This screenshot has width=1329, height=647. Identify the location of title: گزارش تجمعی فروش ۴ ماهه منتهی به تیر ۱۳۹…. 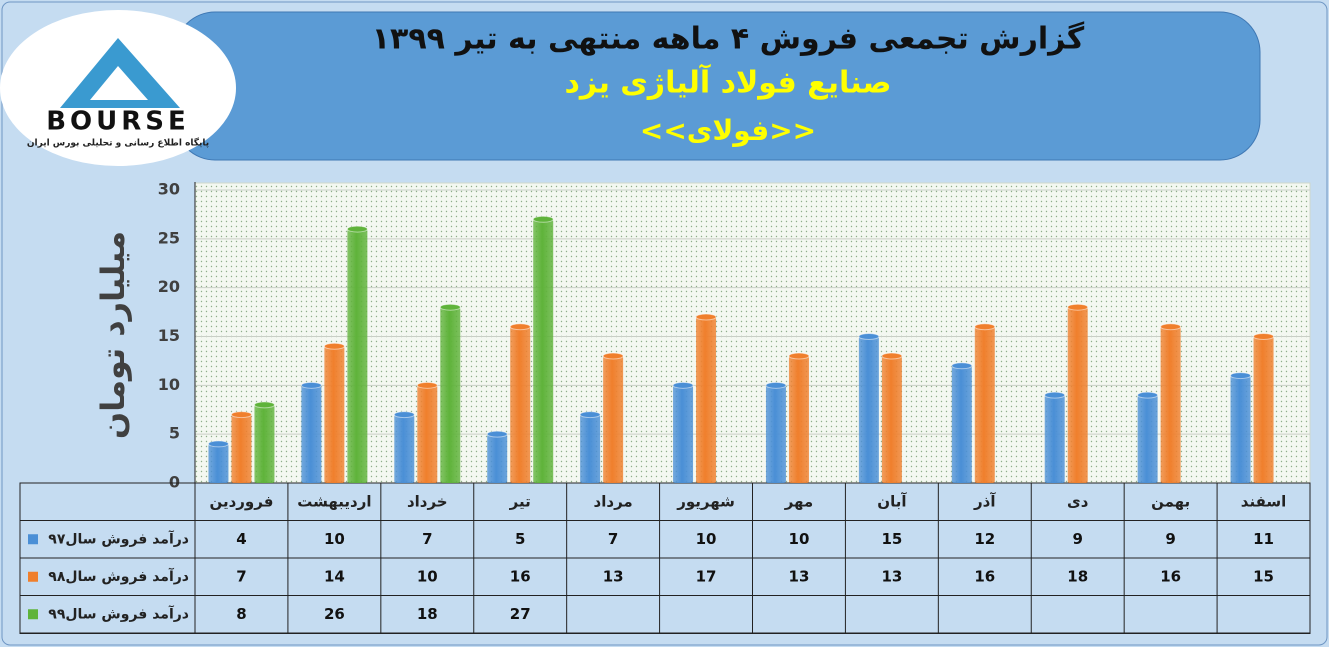
(728, 39).